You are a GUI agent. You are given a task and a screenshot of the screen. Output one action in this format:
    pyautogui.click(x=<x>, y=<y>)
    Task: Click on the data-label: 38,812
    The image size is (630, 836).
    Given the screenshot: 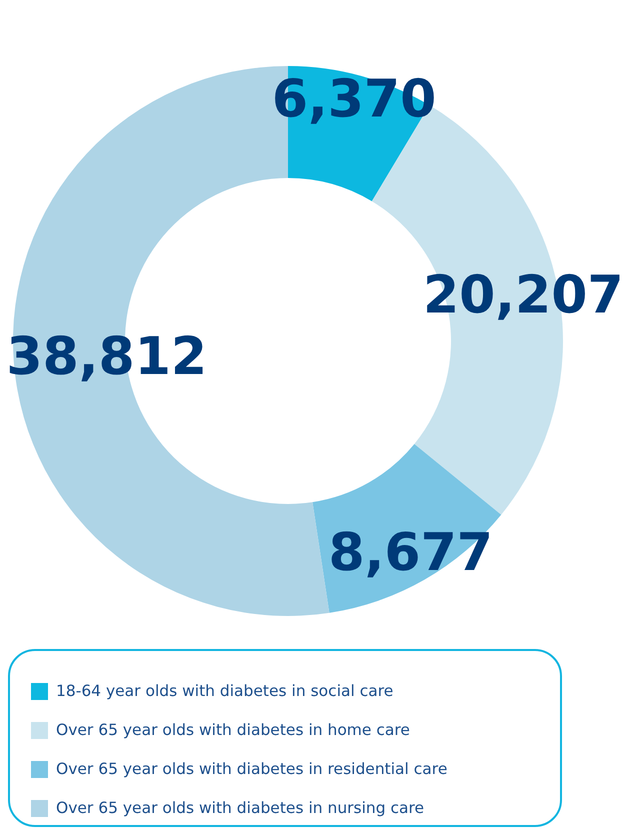 What is the action you would take?
    pyautogui.click(x=107, y=356)
    